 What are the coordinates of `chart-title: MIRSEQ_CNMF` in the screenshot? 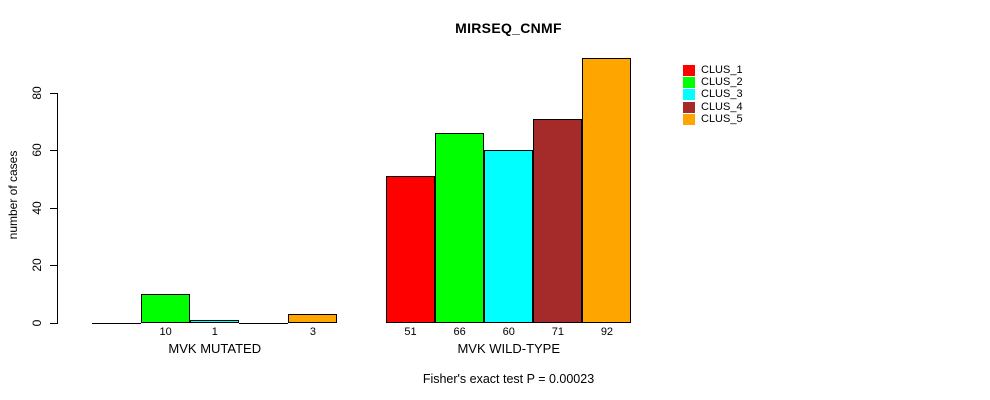 It's located at (508, 28).